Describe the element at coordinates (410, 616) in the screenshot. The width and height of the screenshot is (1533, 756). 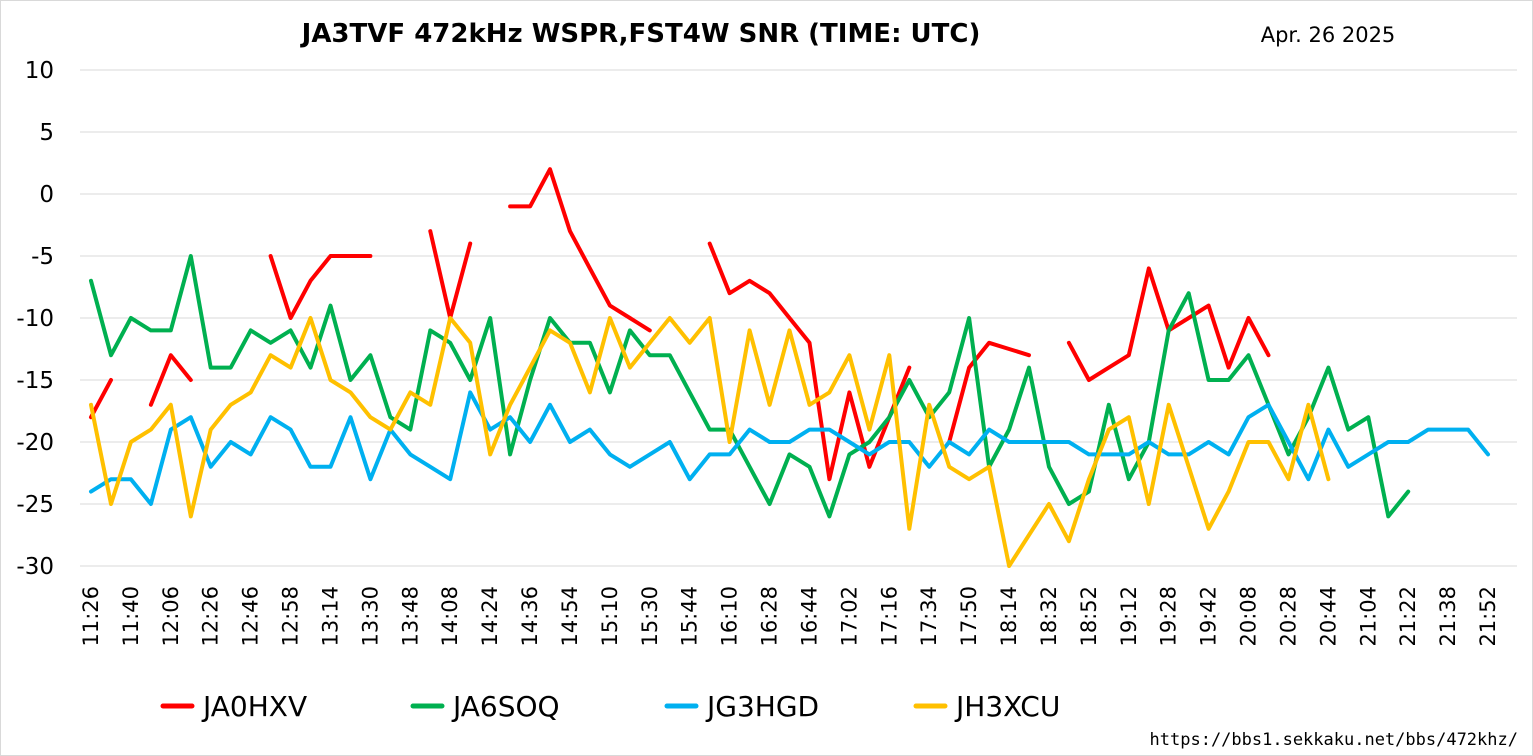
I see `x-tick-label: 13:48` at that location.